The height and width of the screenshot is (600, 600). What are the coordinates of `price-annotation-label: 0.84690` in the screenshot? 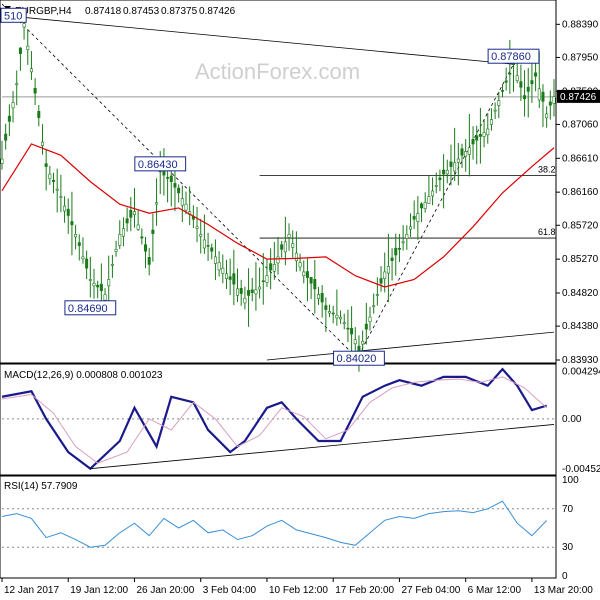 It's located at (88, 309).